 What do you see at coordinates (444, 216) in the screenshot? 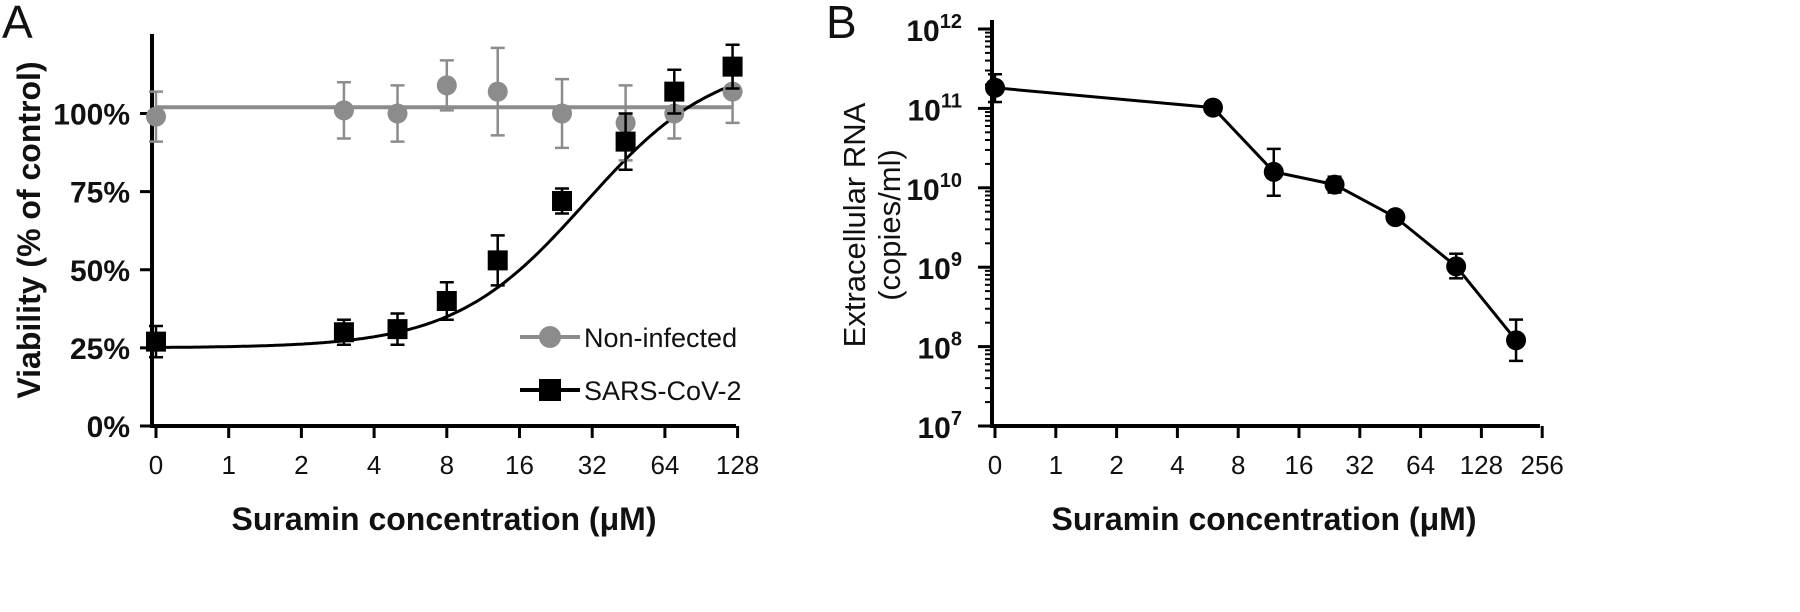
I see `sars-cov-2-fit-curve` at bounding box center [444, 216].